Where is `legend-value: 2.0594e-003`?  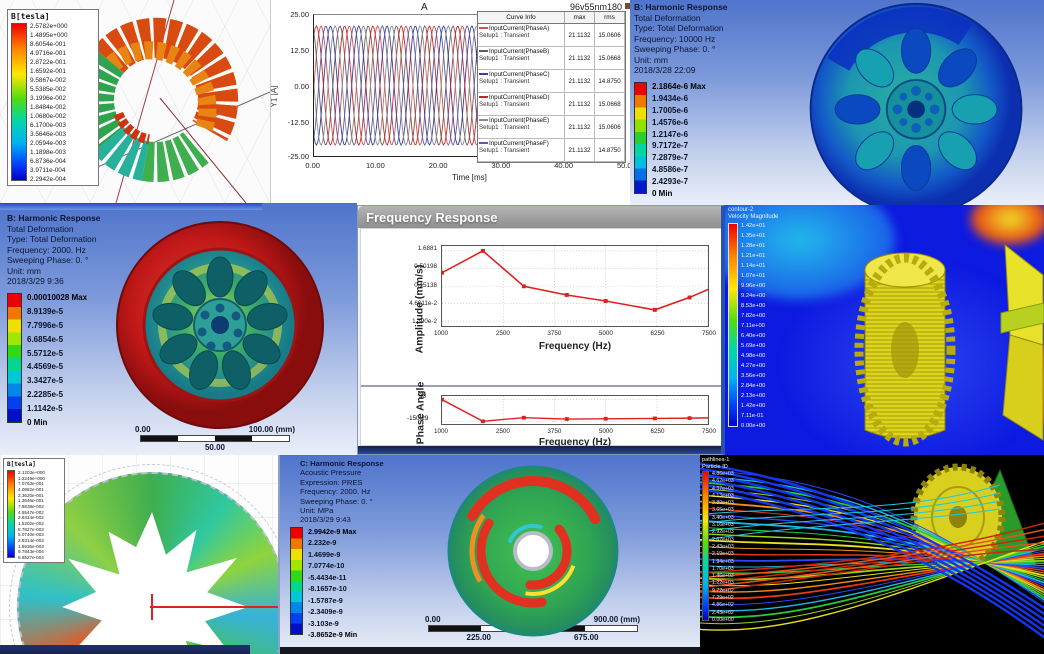
legend-value: 2.0594e-003 is located at coordinates (48, 143).